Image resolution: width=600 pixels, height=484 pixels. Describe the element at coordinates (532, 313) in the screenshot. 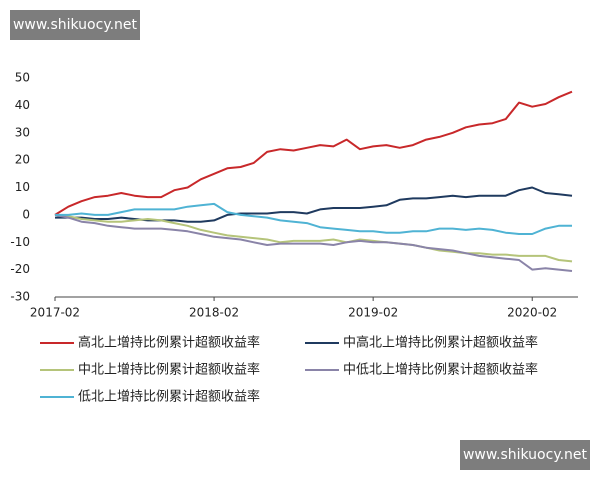

I see `x-tick-label: 2020-02` at that location.